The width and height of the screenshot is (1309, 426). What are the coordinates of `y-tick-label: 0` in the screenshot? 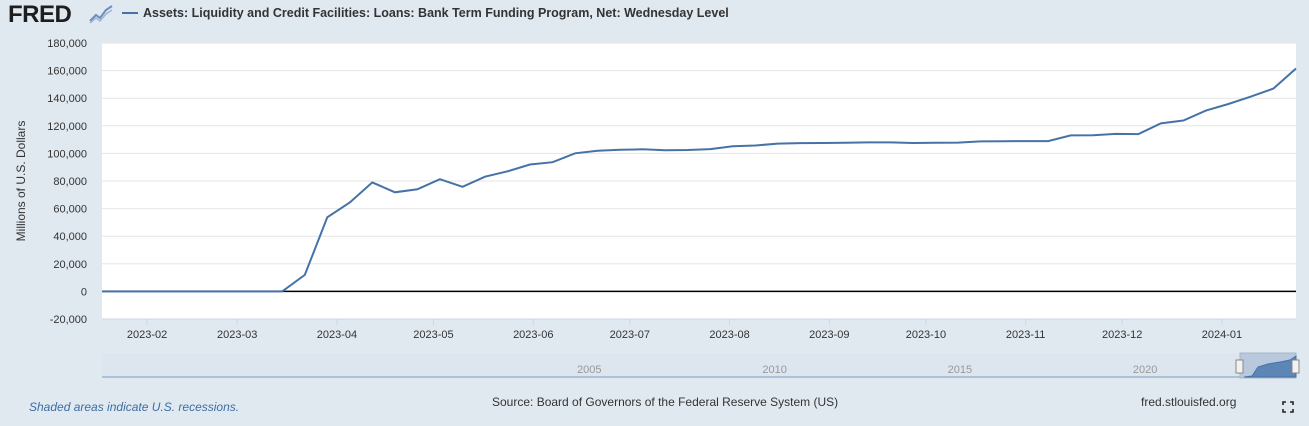 It's located at (84, 292).